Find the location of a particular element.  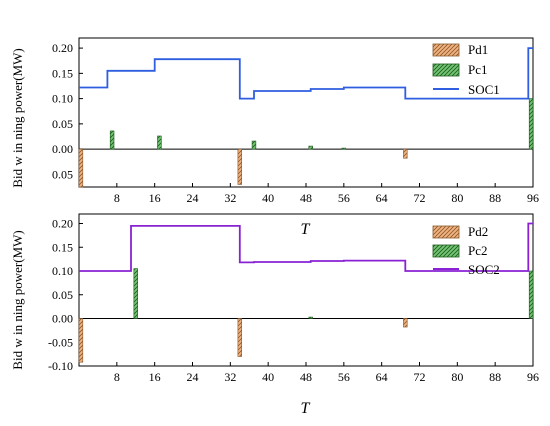

panel-1-x-axis-label: T is located at coordinates (306, 229).